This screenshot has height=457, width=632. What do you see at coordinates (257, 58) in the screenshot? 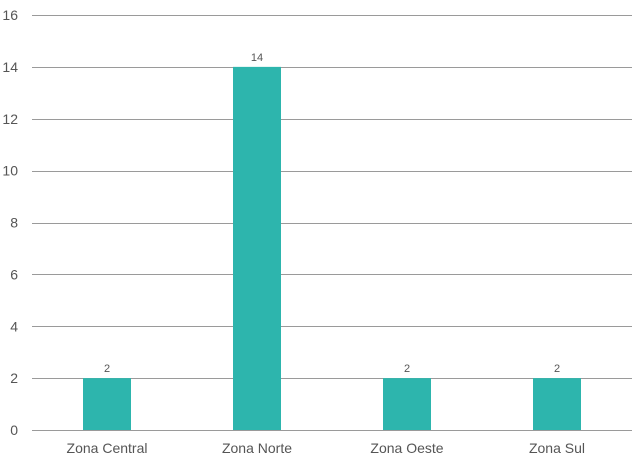
I see `bar-value-label: 14` at bounding box center [257, 58].